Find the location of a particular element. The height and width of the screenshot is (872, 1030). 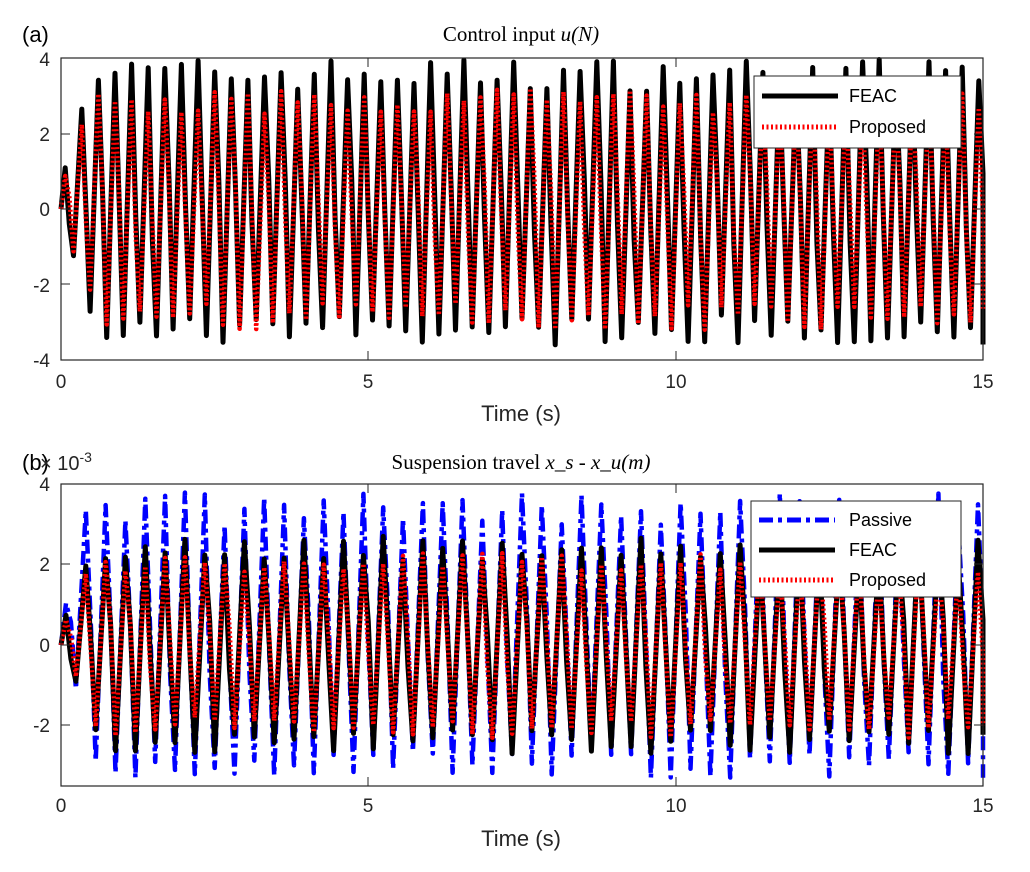

panel-b-xtick-5: 5 is located at coordinates (368, 806).